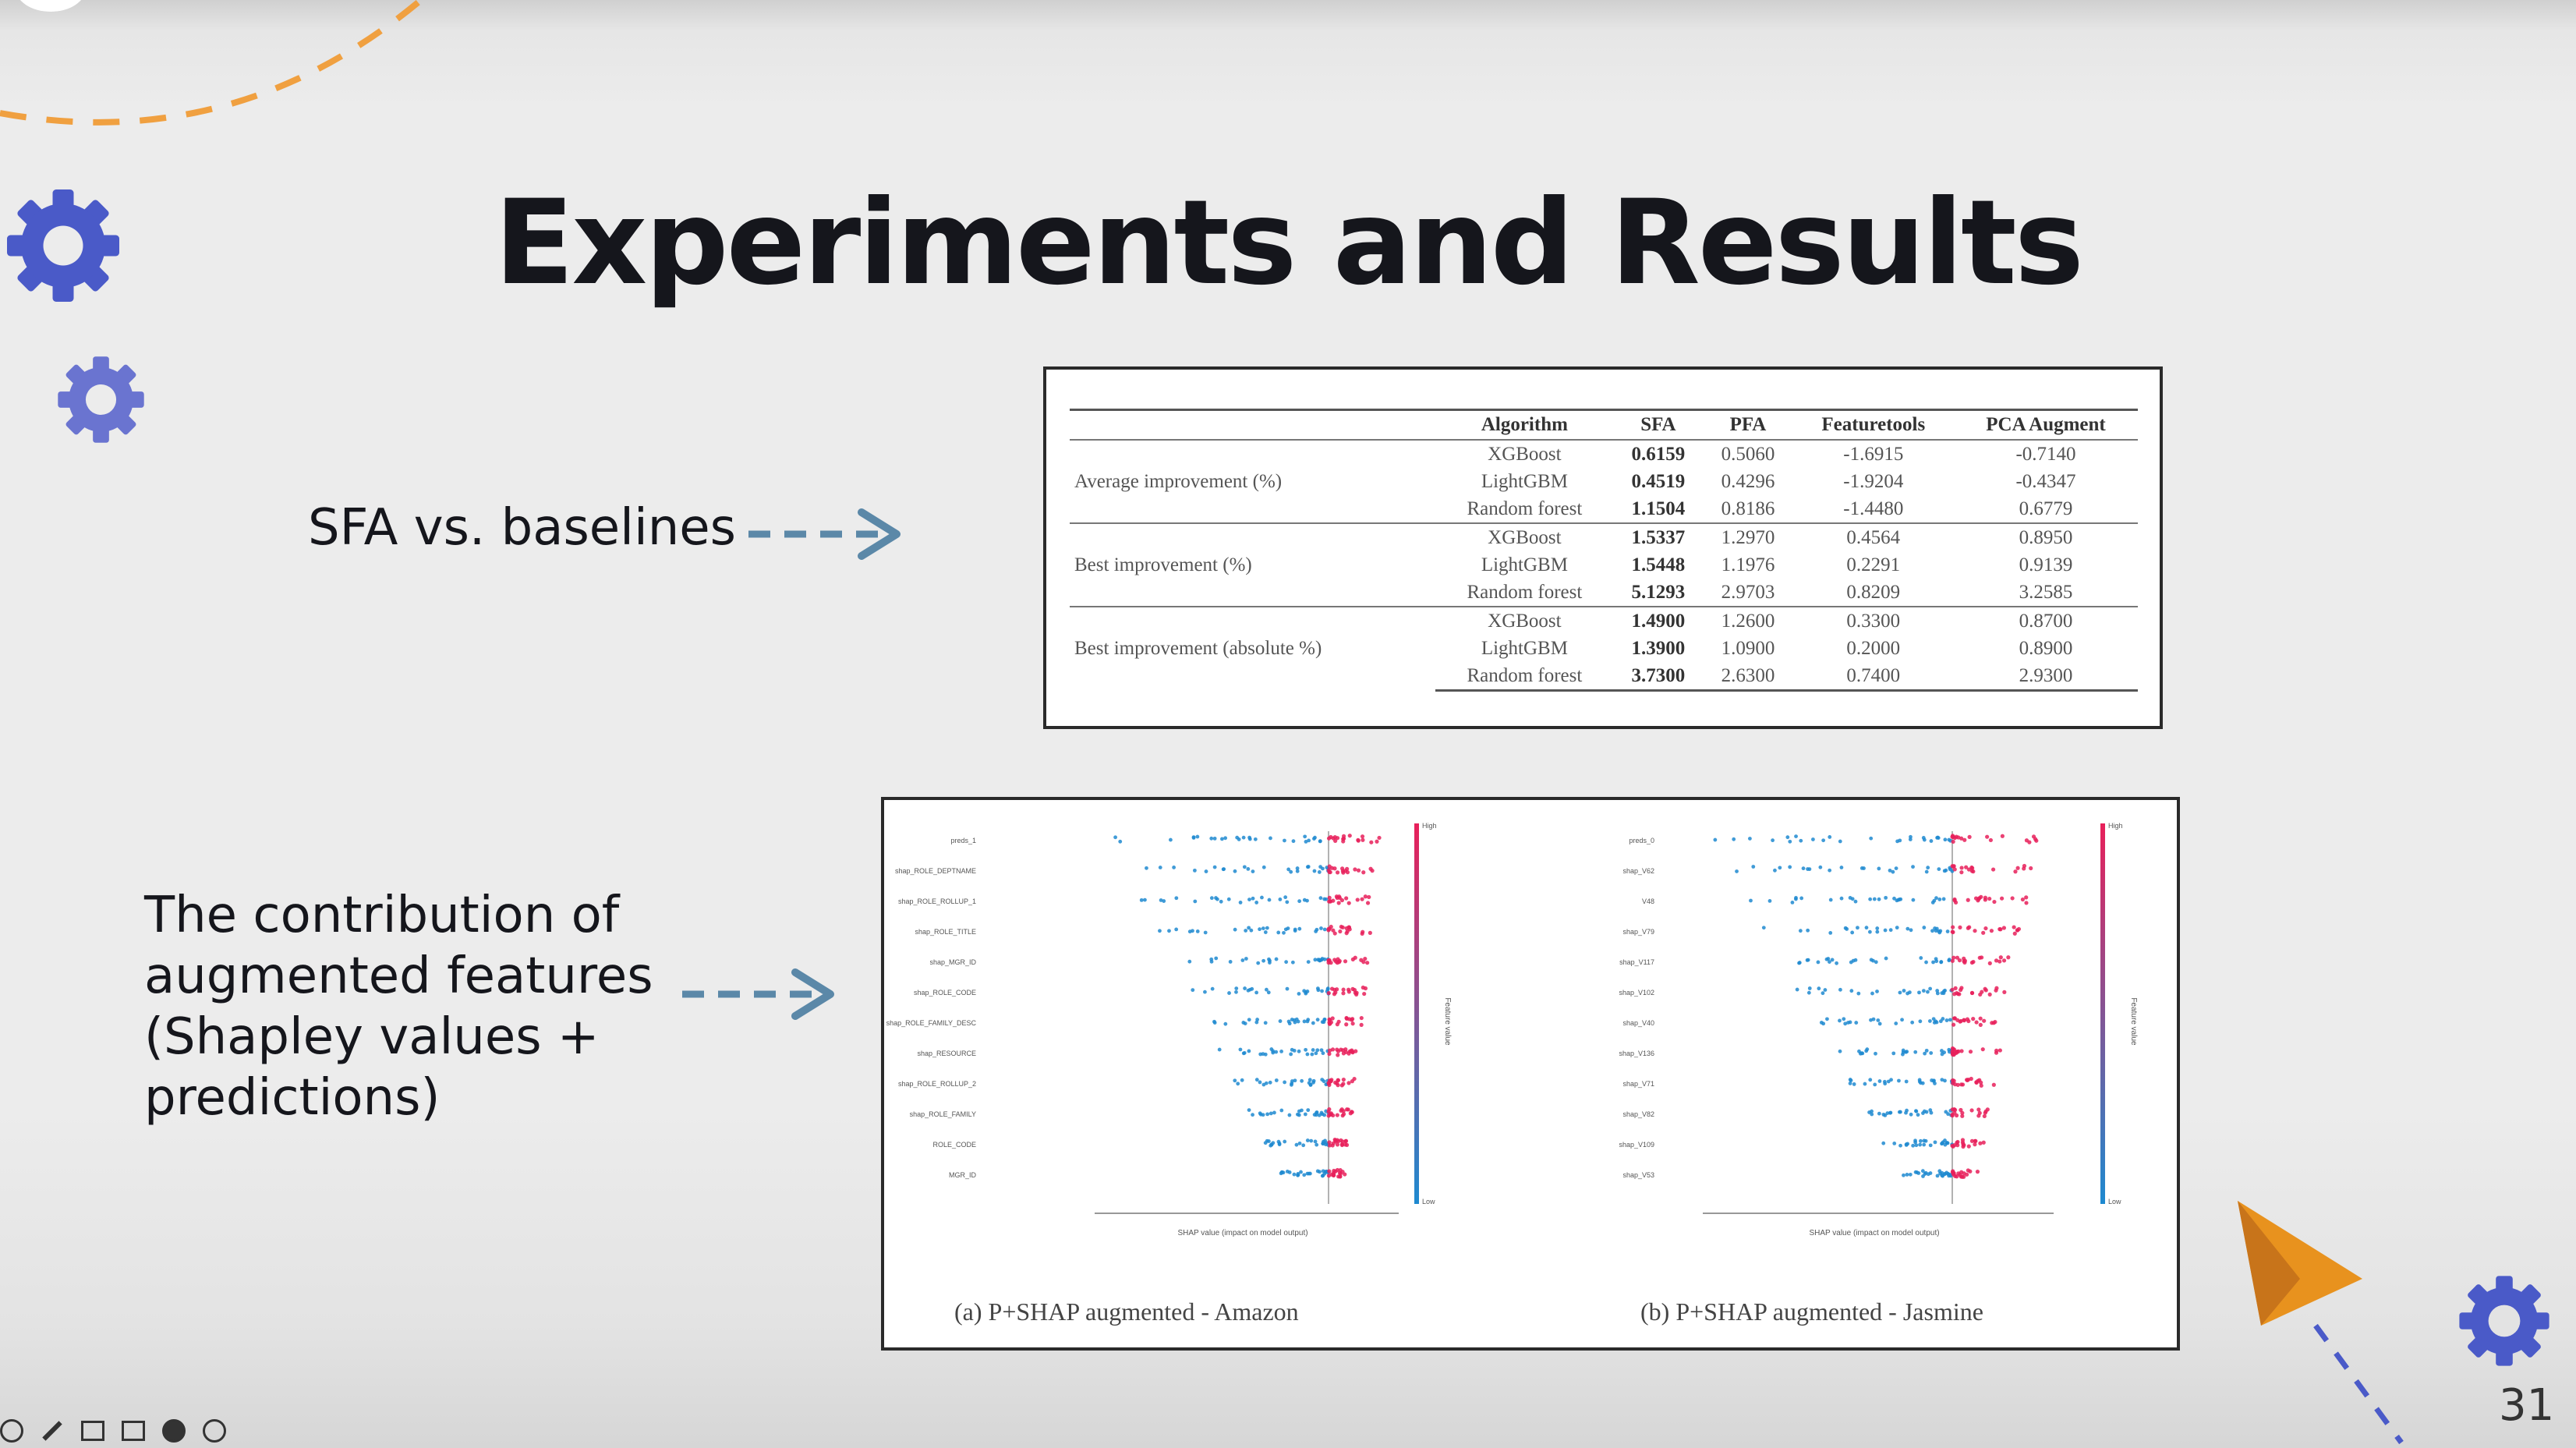 This screenshot has height=1448, width=2576. I want to click on table-cell: 1.2600, so click(1748, 620).